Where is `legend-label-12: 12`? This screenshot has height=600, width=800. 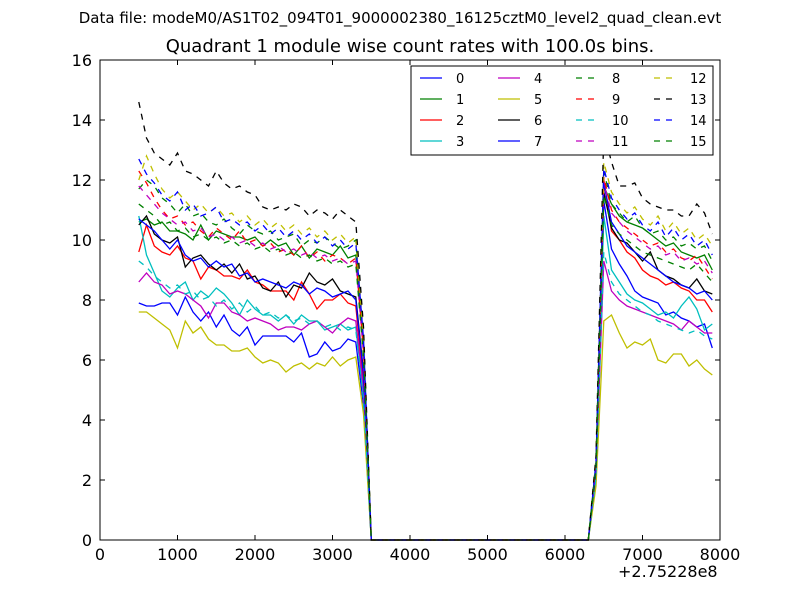 legend-label-12: 12 is located at coordinates (698, 79).